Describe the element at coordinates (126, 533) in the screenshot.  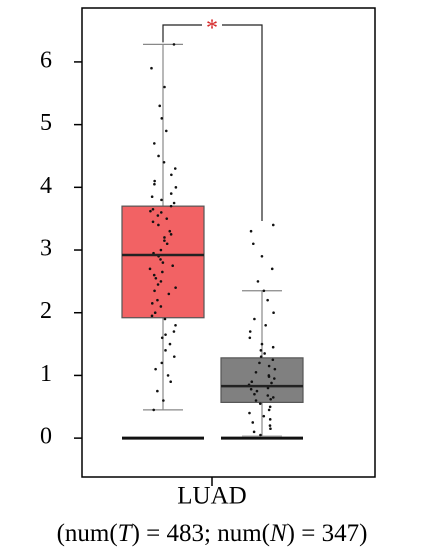
I see `x-subtitle-part: T` at that location.